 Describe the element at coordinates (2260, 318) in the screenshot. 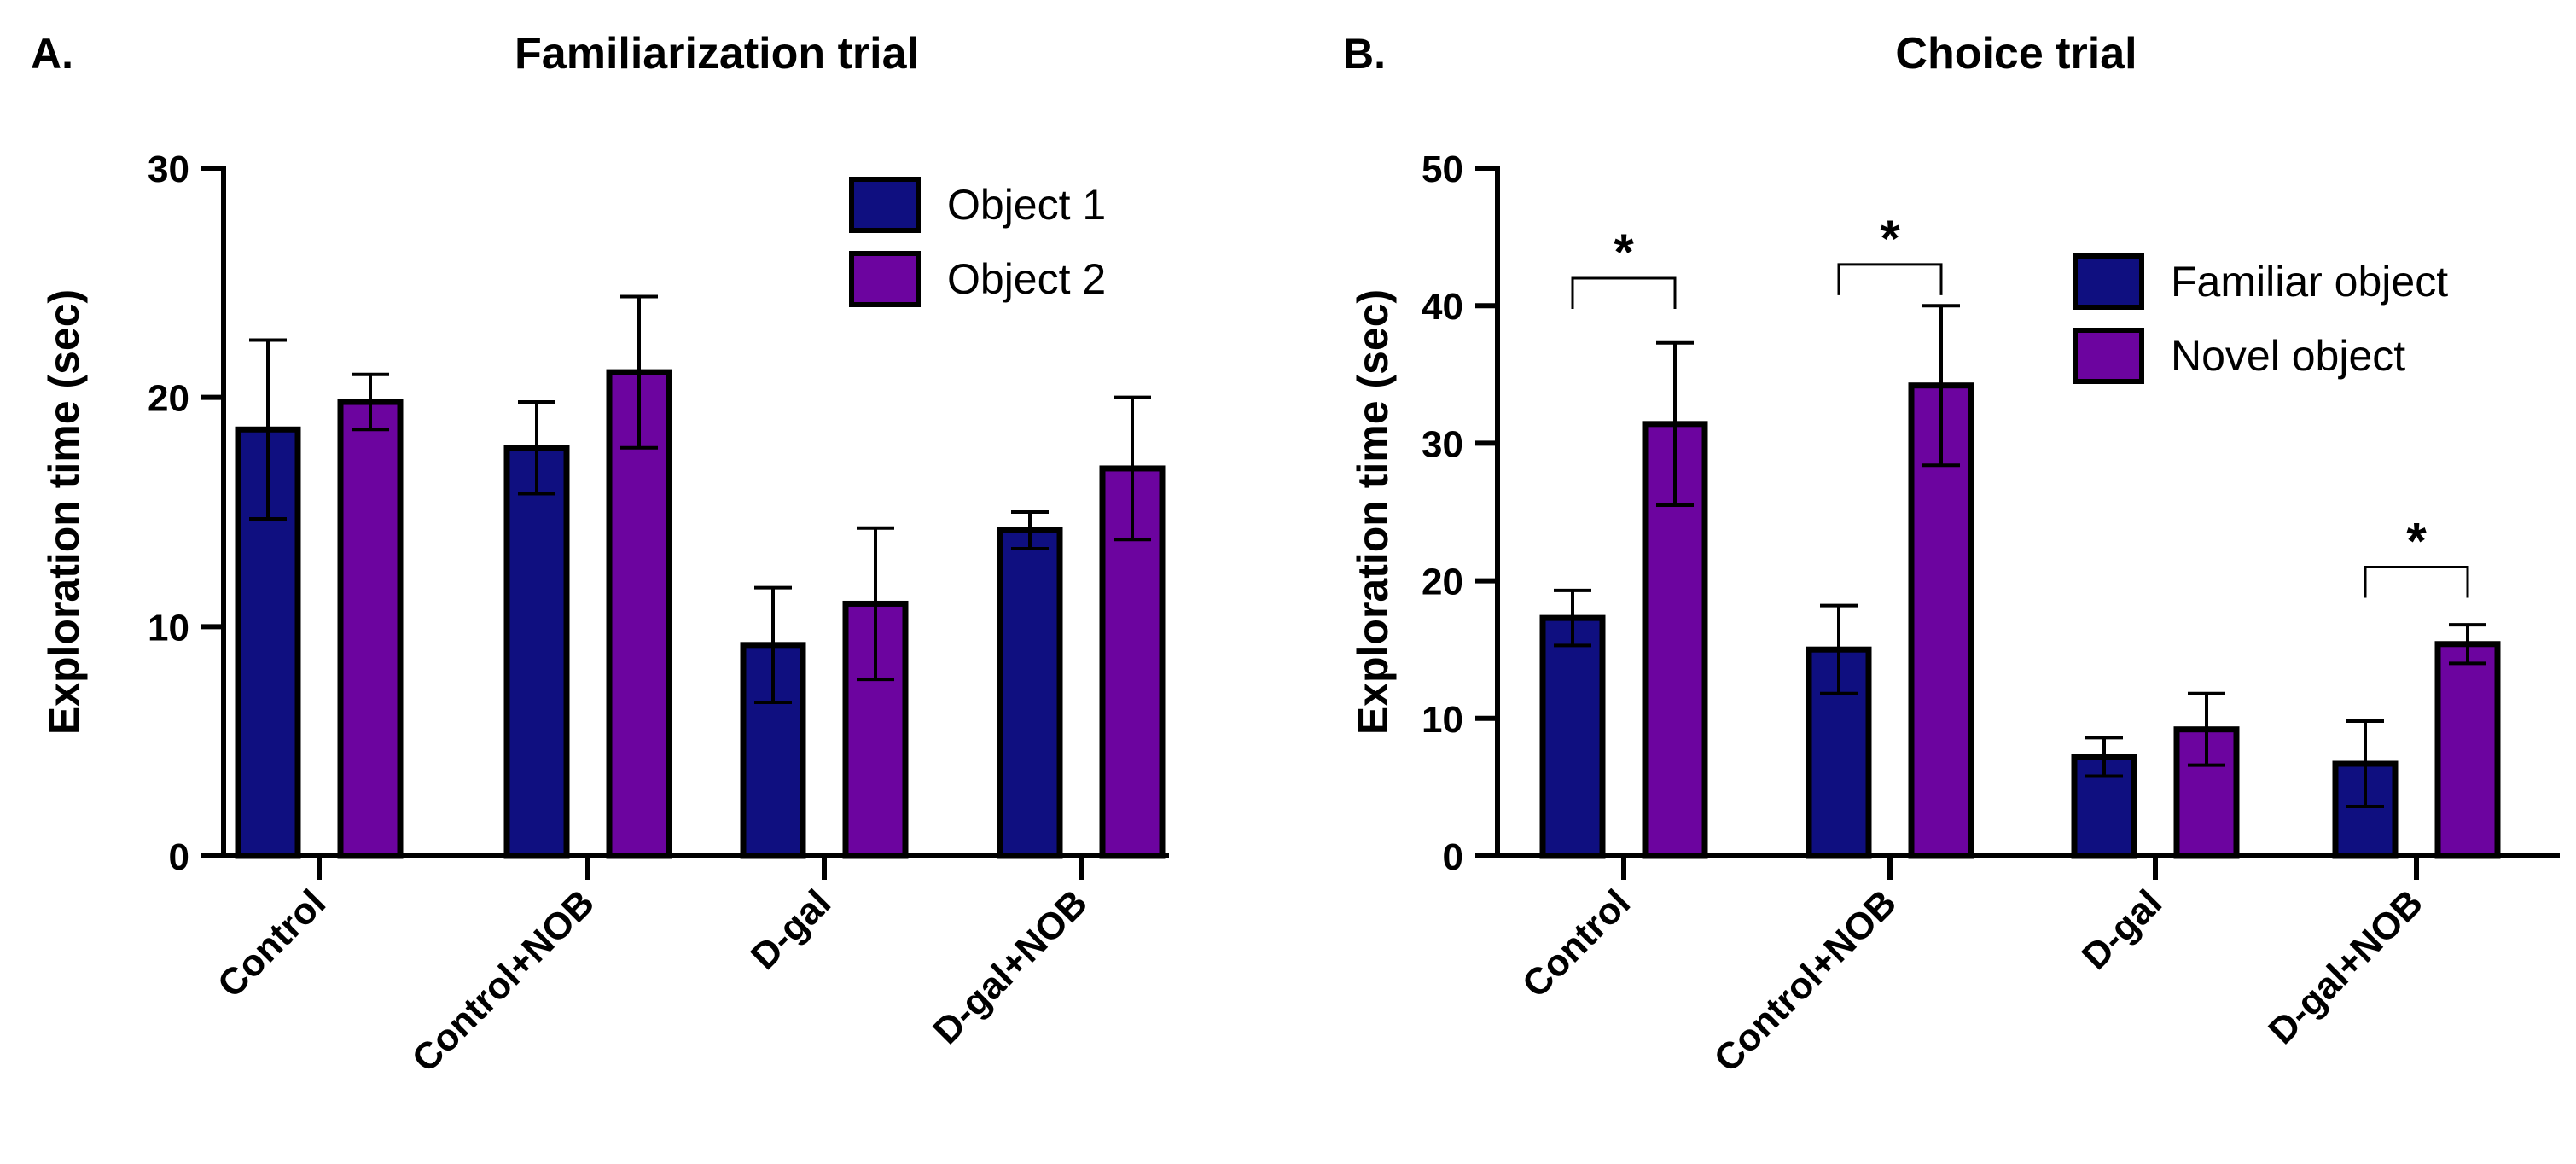

I see `legend: Familiar object Novel object` at that location.